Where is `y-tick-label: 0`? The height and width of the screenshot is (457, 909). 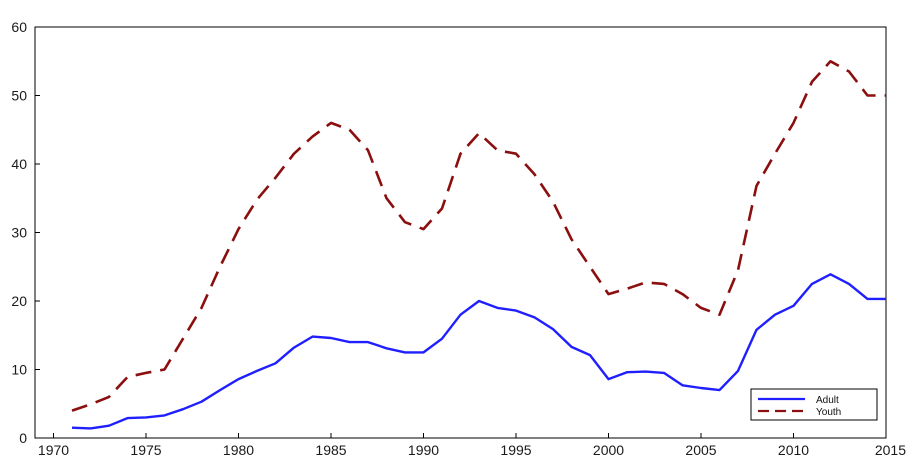
y-tick-label: 0 is located at coordinates (23, 438).